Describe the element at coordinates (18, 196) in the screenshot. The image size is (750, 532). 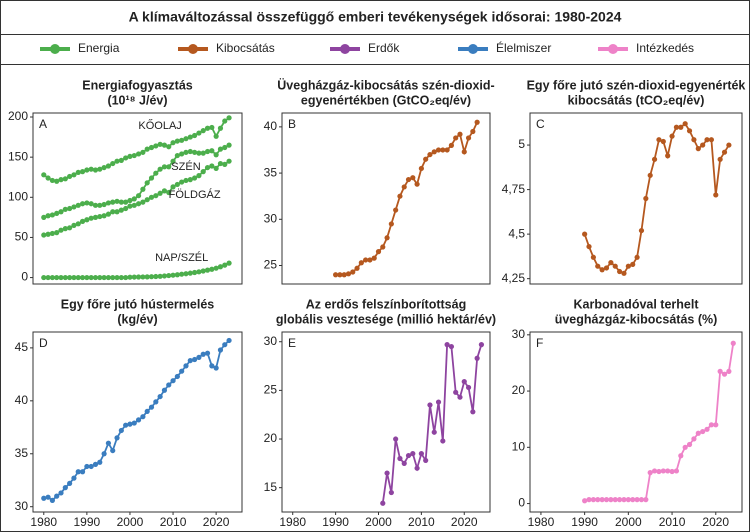
I see `y-tick-label: 100` at that location.